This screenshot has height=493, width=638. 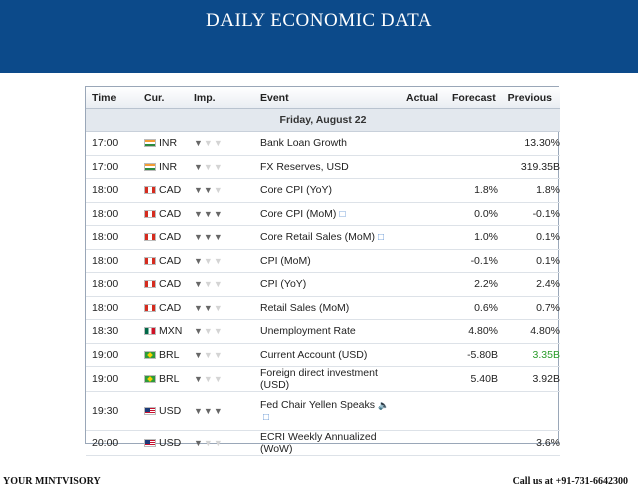 What do you see at coordinates (221, 98) in the screenshot?
I see `col-header-importance: Imp.` at bounding box center [221, 98].